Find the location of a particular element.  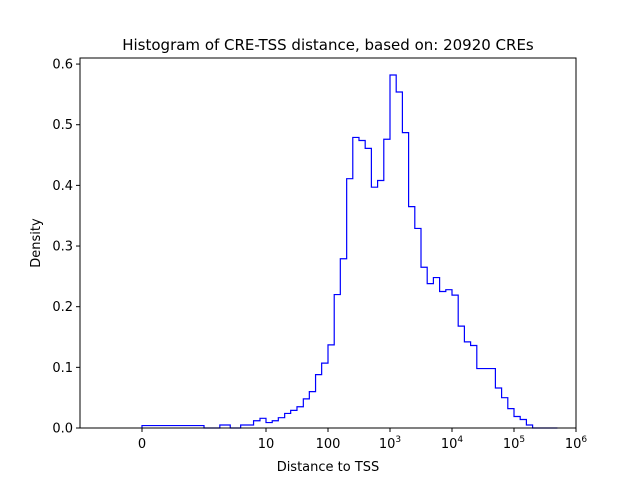

x-axis-label: Distance to TSS is located at coordinates (328, 467).